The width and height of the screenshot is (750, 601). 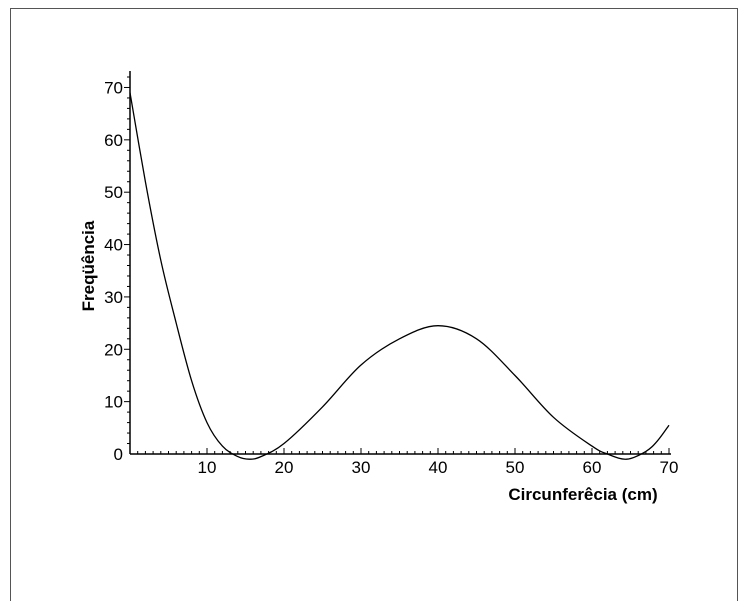 I want to click on x-tick-label: 60, so click(x=592, y=467).